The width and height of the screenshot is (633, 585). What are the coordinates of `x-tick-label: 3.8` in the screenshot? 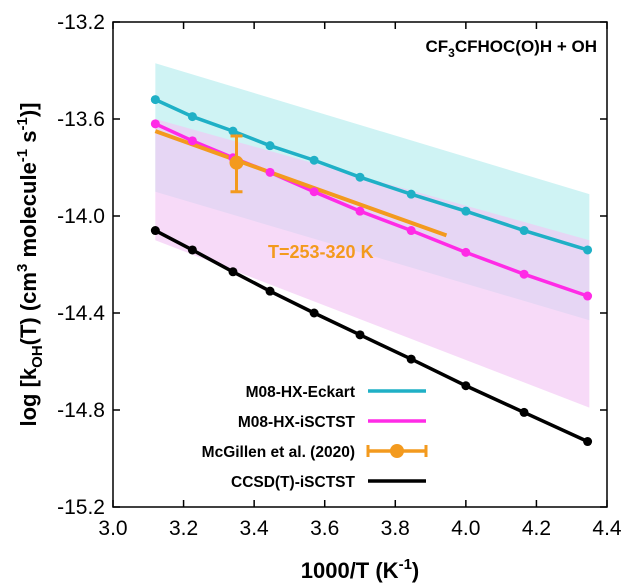 It's located at (395, 528).